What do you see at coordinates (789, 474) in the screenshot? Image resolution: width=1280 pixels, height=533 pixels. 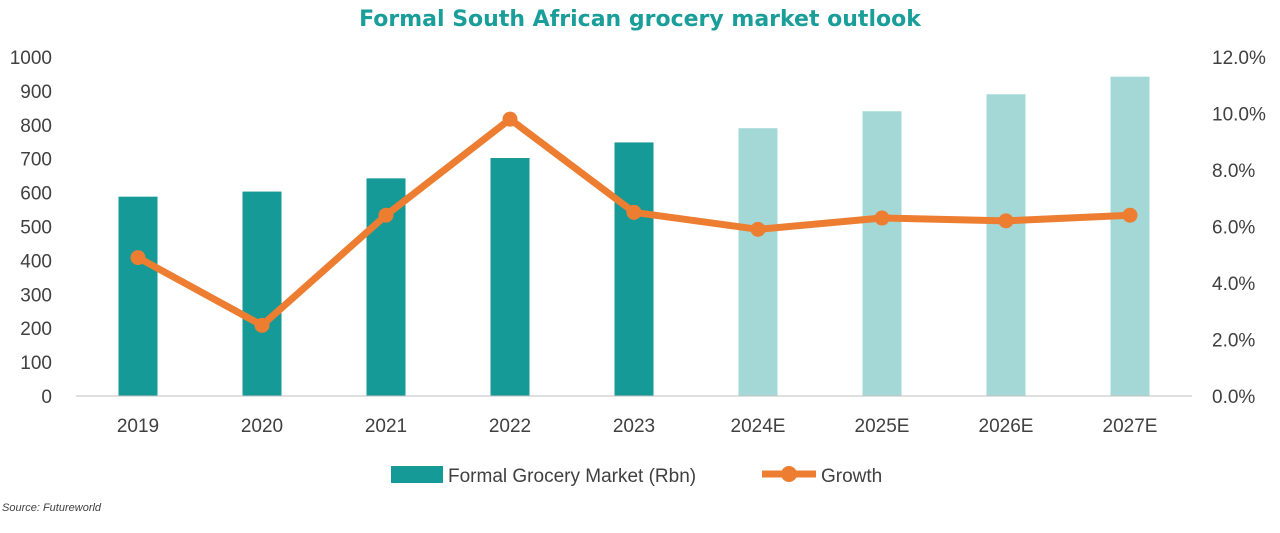 I see `legend-swatch-growth-marker` at bounding box center [789, 474].